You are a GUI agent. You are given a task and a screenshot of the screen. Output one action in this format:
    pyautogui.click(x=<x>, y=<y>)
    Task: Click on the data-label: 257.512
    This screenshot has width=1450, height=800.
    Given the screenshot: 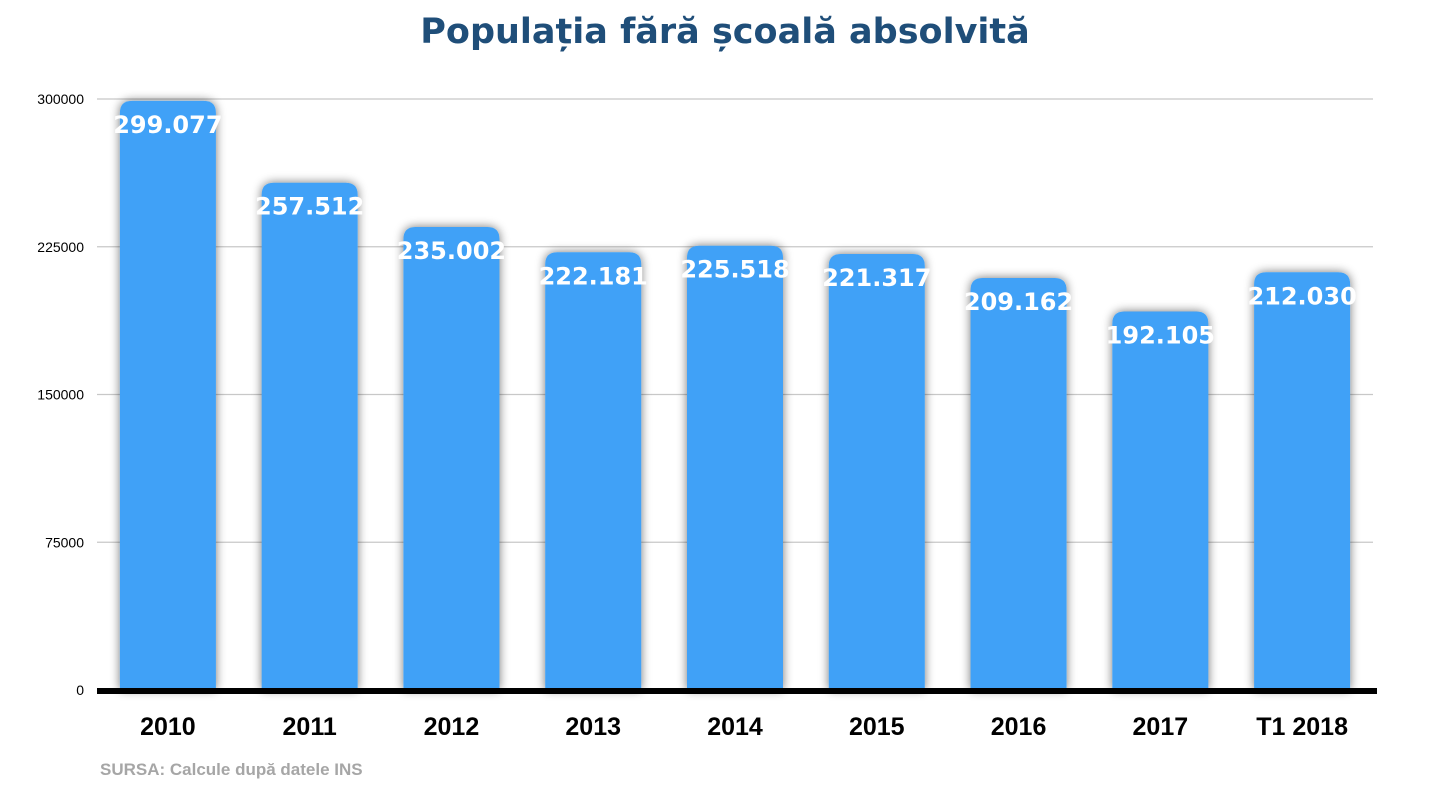 What is the action you would take?
    pyautogui.click(x=309, y=207)
    